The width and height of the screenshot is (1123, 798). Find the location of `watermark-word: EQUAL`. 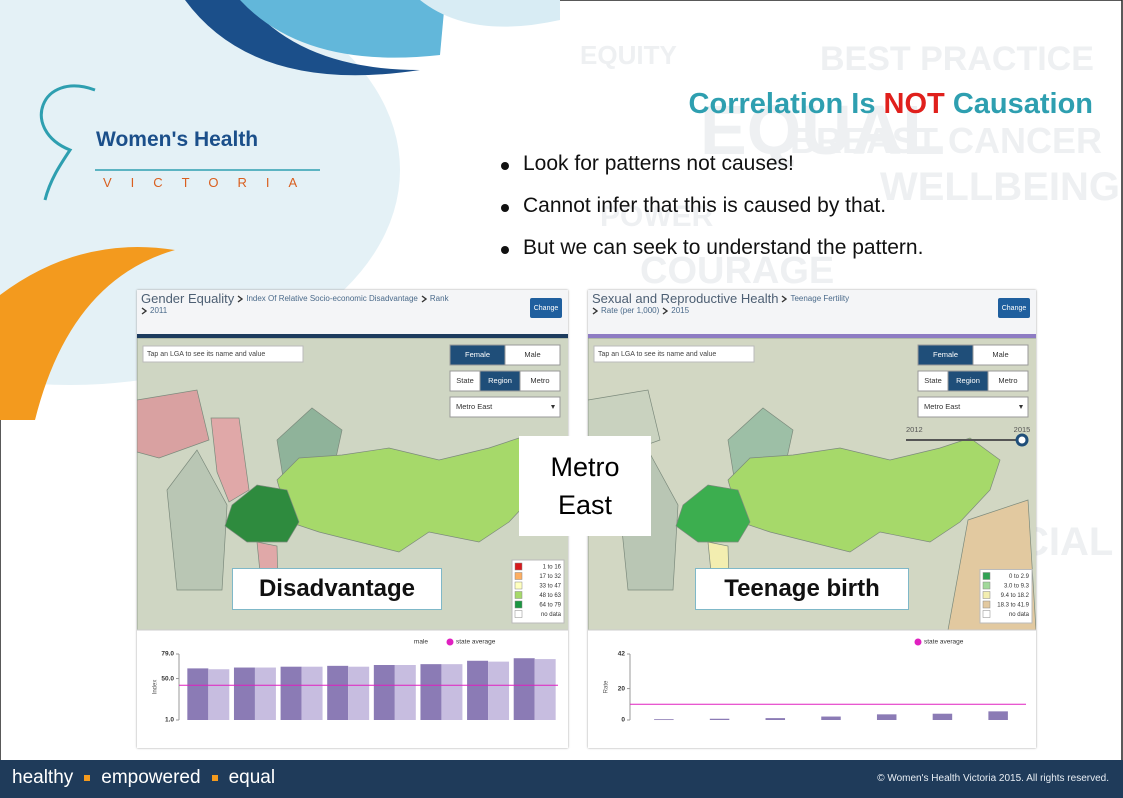

watermark-word: EQUAL is located at coordinates (822, 130).